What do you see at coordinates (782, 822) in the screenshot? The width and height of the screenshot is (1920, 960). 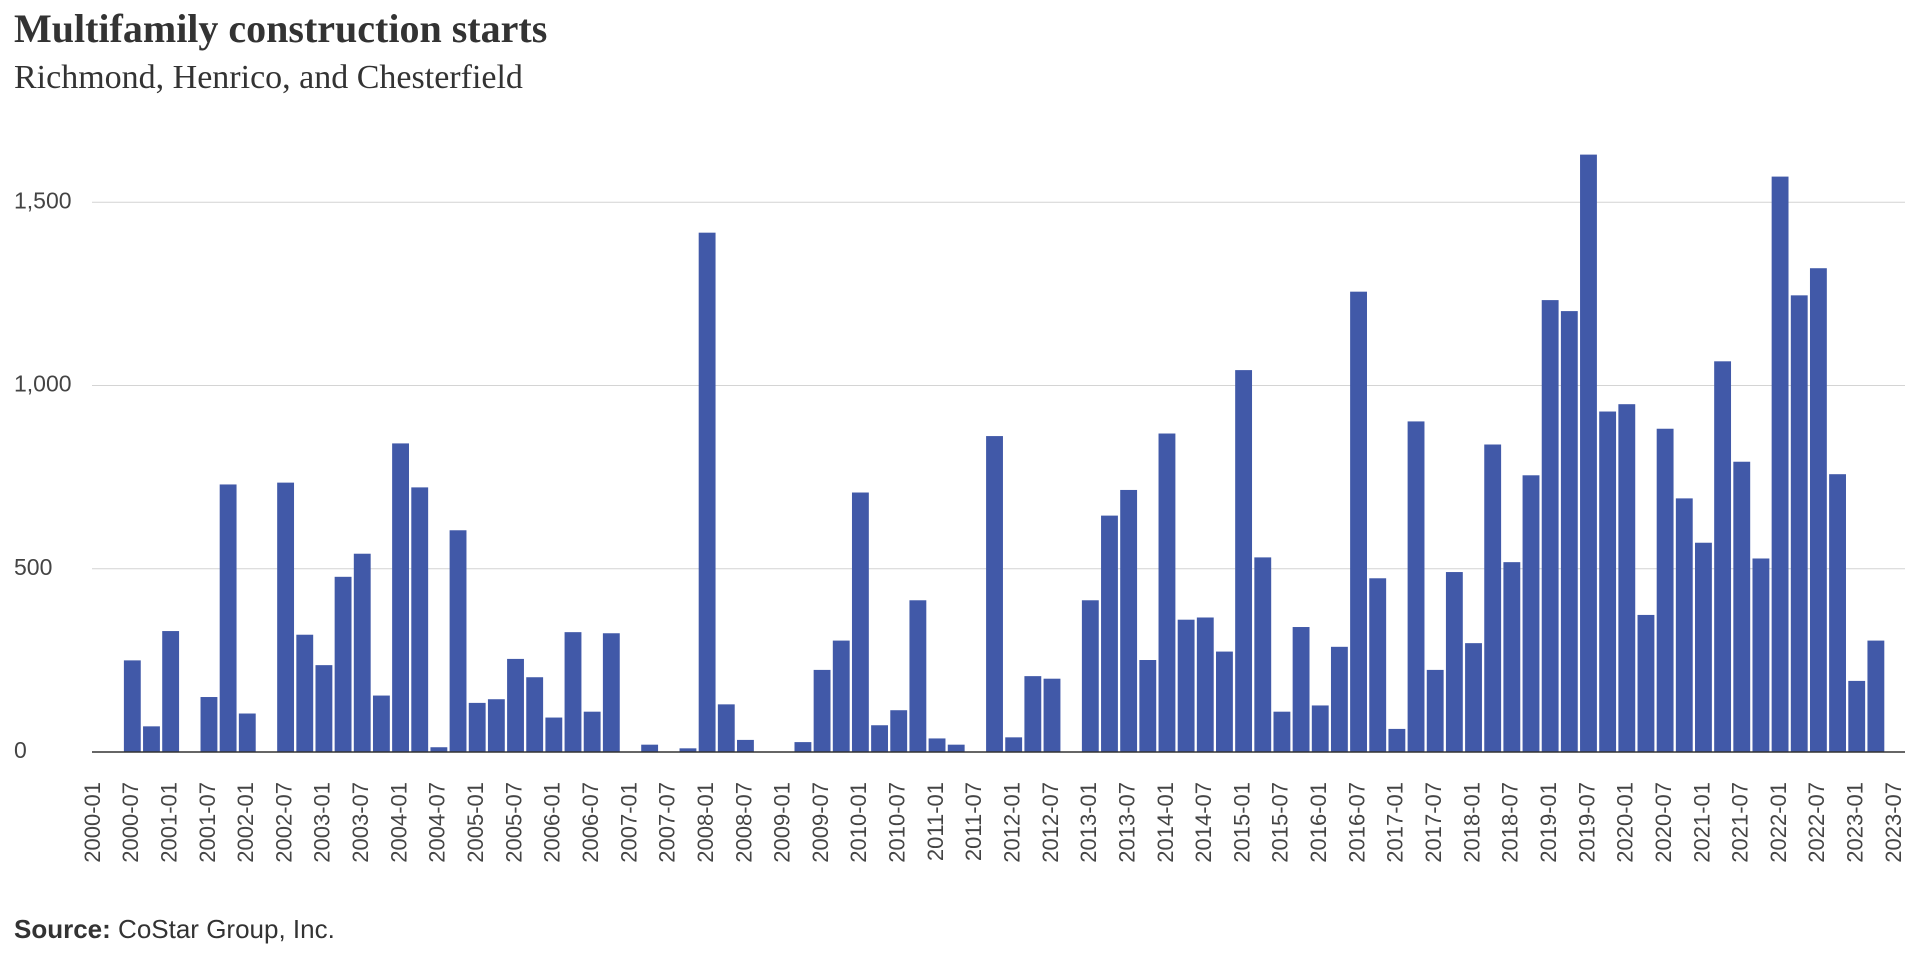 I see `x-tick-label: 2009-01` at bounding box center [782, 822].